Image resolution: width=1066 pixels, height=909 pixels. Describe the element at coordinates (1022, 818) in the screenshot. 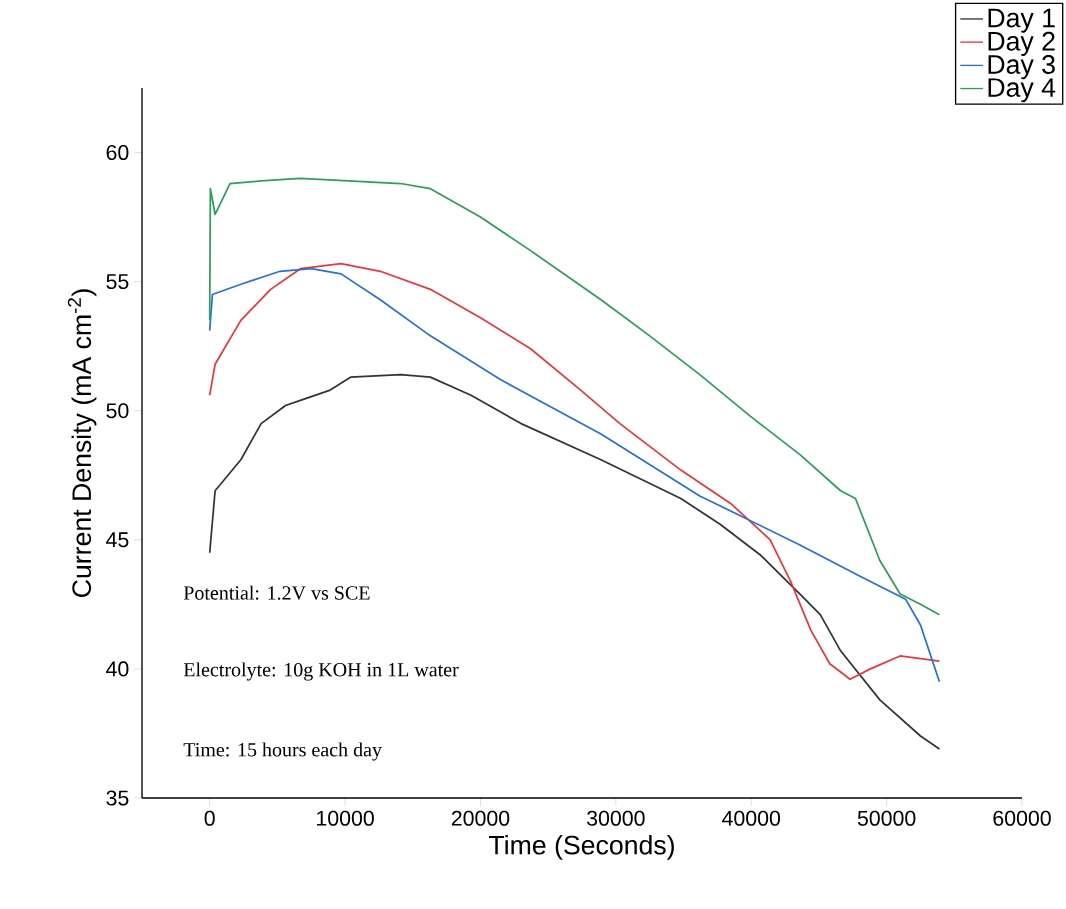

I see `x-tick-label: 60000` at that location.